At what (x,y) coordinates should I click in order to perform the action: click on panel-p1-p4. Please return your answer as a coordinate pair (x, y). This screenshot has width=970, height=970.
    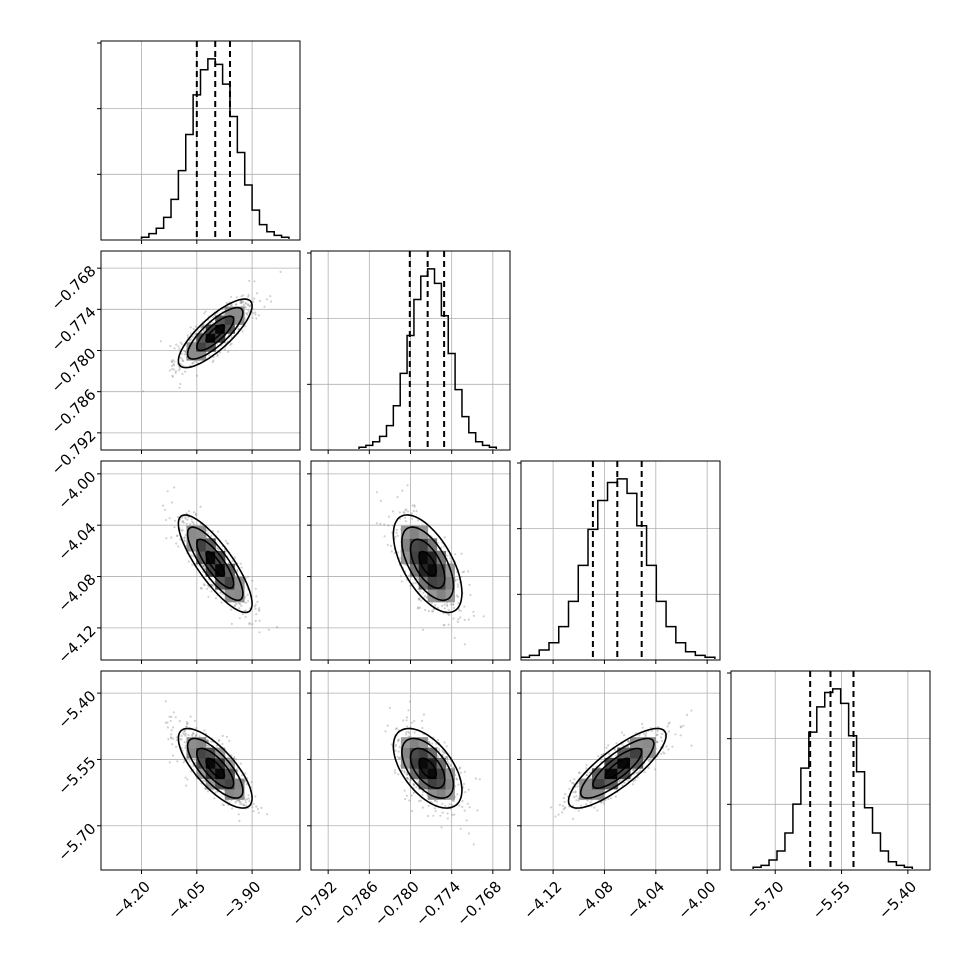
    Looking at the image, I should click on (199, 772).